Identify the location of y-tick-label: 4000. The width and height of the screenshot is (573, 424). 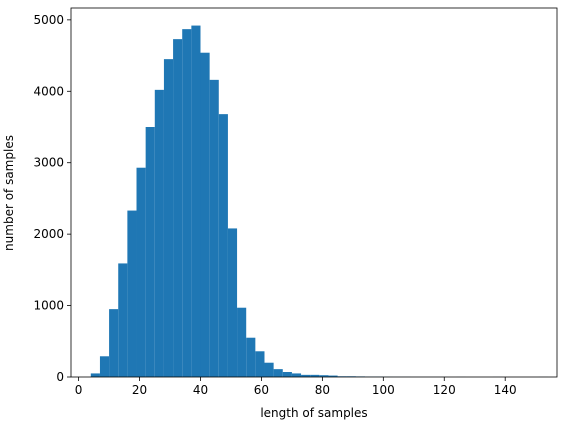
(48, 91).